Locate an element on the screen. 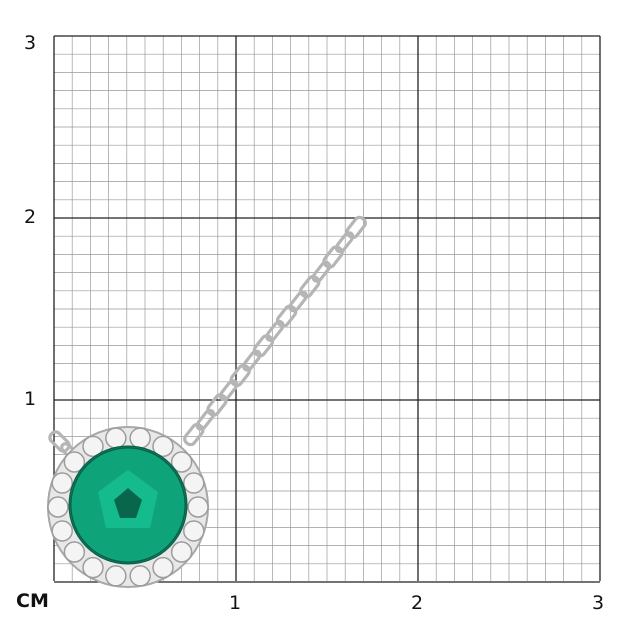 This screenshot has width=640, height=640. x-tick-2: 2 is located at coordinates (417, 603).